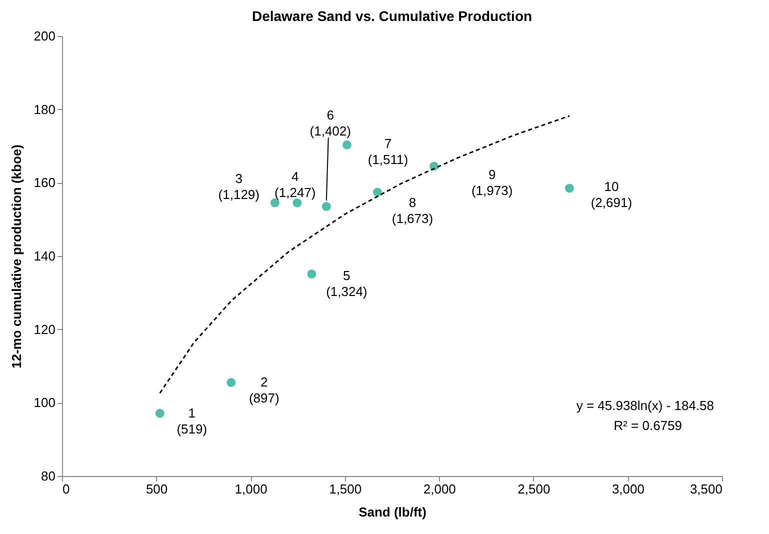 Image resolution: width=769 pixels, height=534 pixels. I want to click on x-axis-title: Sand (lb/ft), so click(392, 512).